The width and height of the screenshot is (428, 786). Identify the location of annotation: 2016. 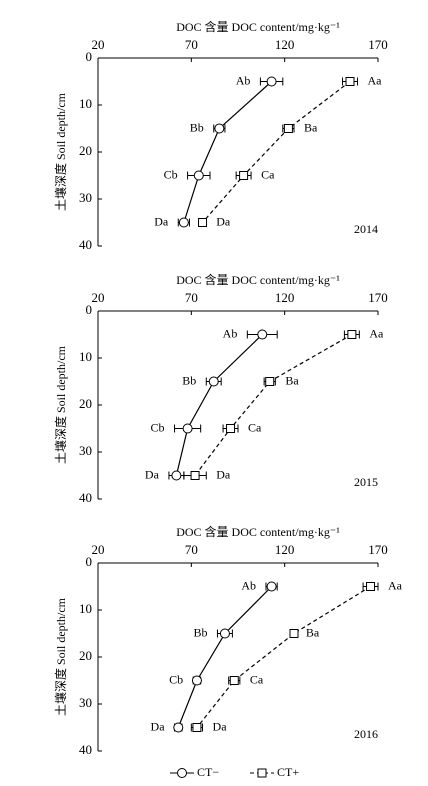
(366, 734).